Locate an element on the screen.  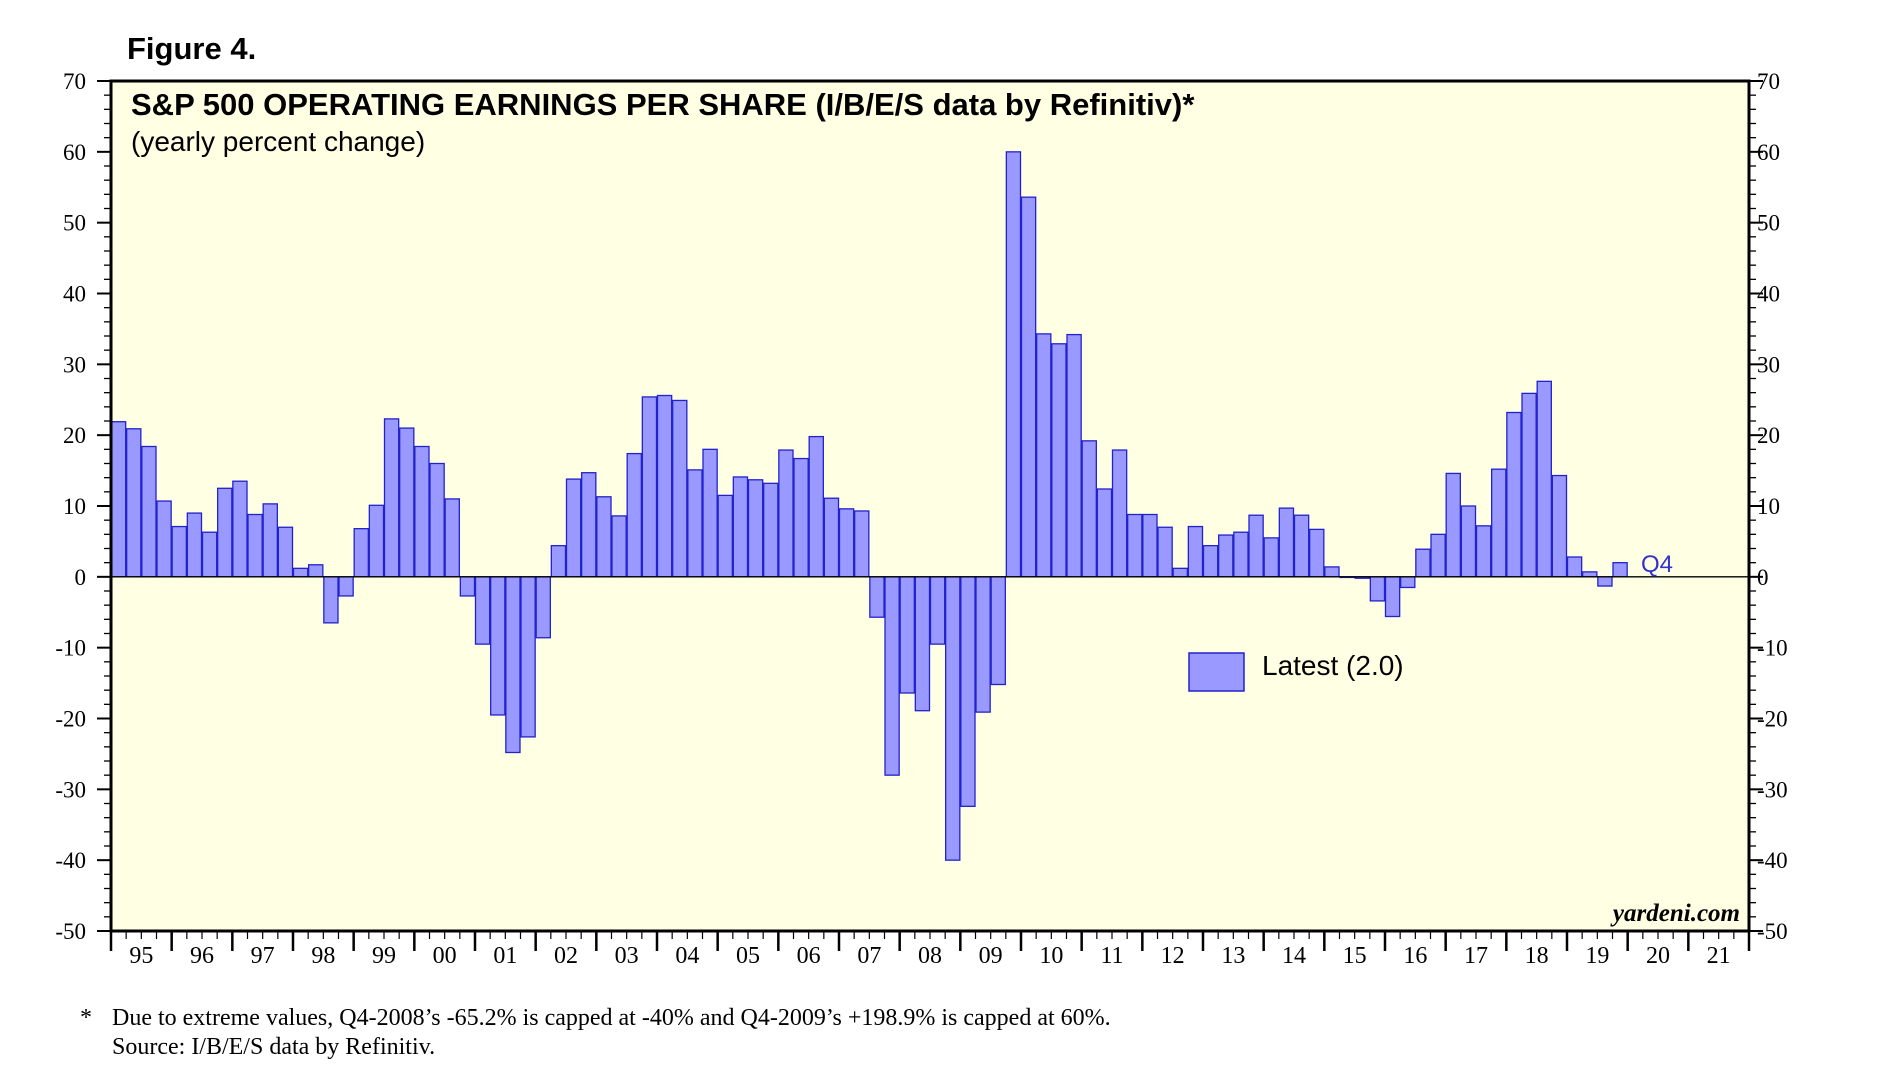
figure-label: Figure 4. is located at coordinates (191, 48).